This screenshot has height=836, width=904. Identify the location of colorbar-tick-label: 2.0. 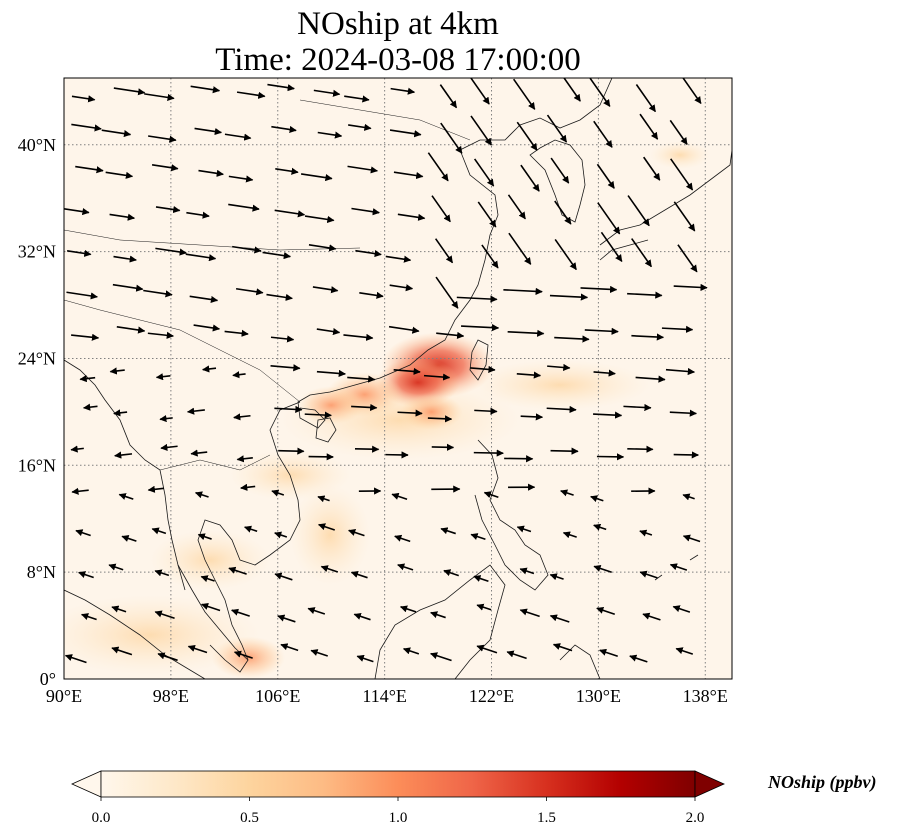
(695, 818).